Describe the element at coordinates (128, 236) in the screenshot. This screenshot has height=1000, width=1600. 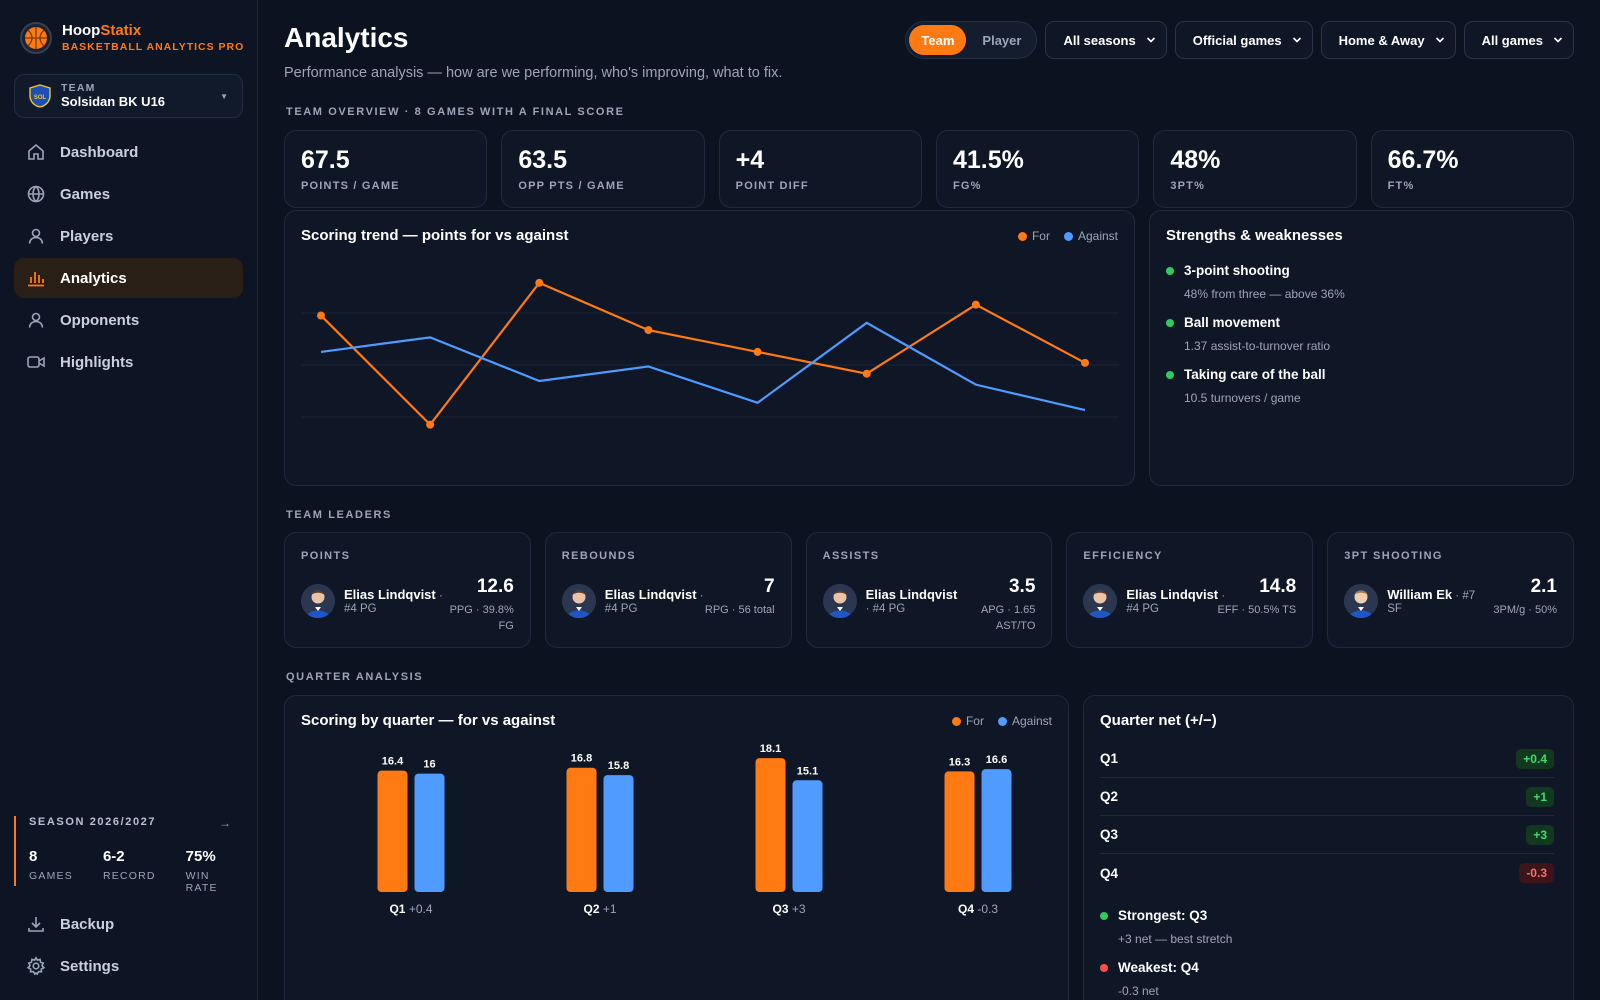
I see `nav-item-players: Players` at that location.